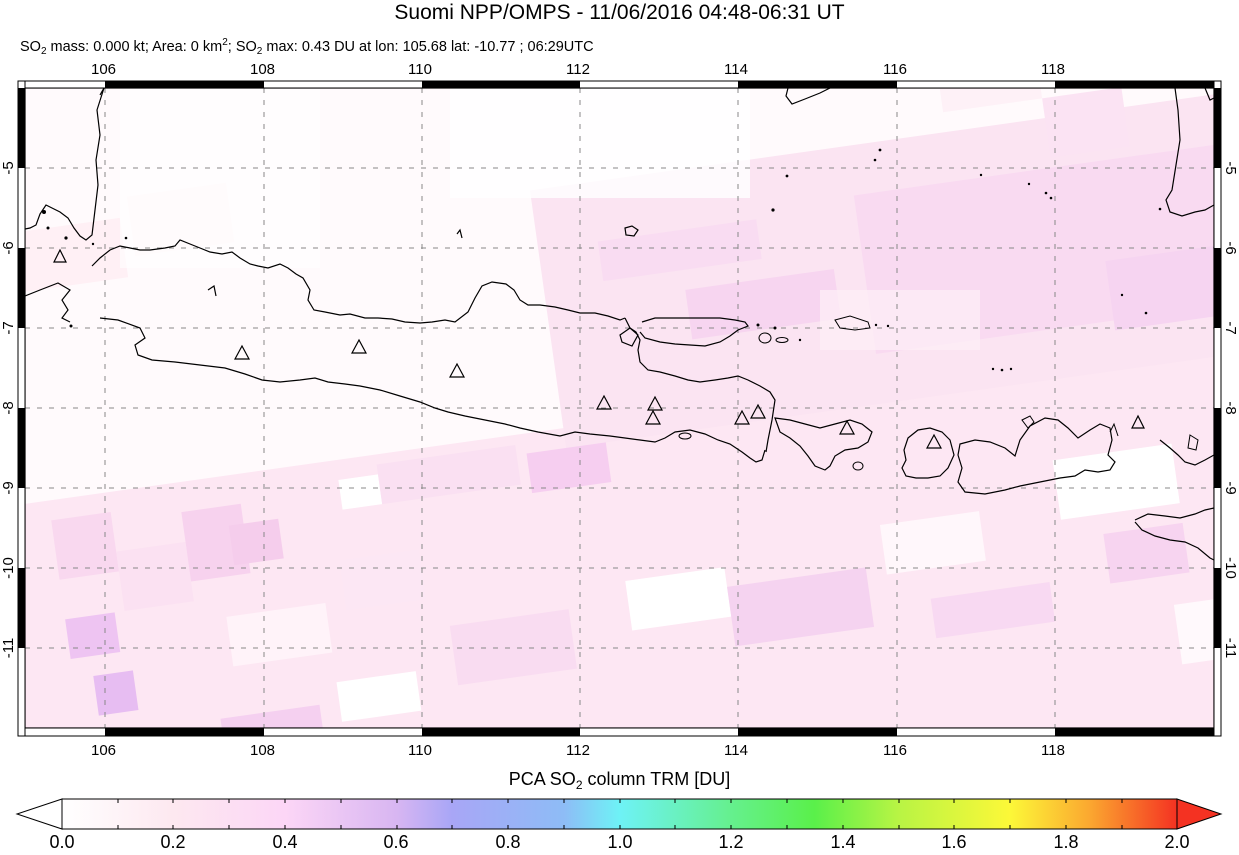 The image size is (1239, 855). What do you see at coordinates (736, 750) in the screenshot?
I see `lon-label-bottom: 114` at bounding box center [736, 750].